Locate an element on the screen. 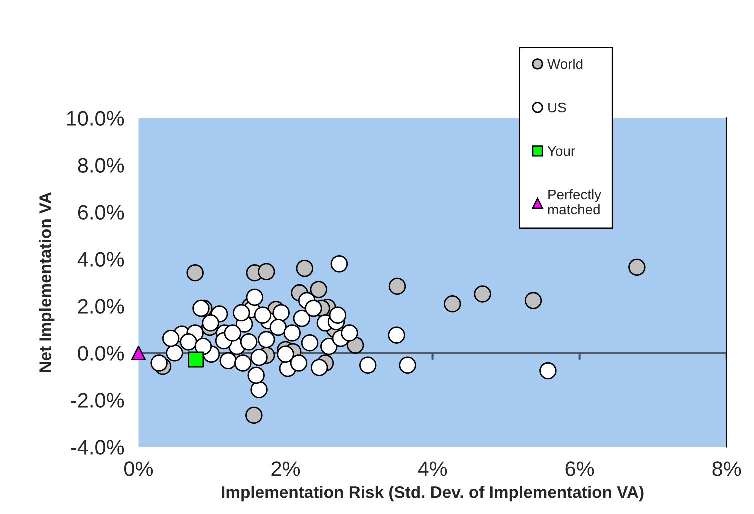 The image size is (754, 514). y-tick-label: 8.0% is located at coordinates (101, 165).